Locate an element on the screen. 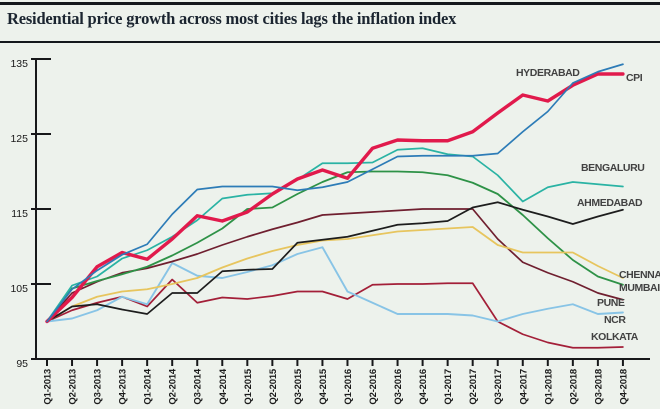 This screenshot has height=409, width=660. x-tick-label: Q4-2018 is located at coordinates (623, 387).